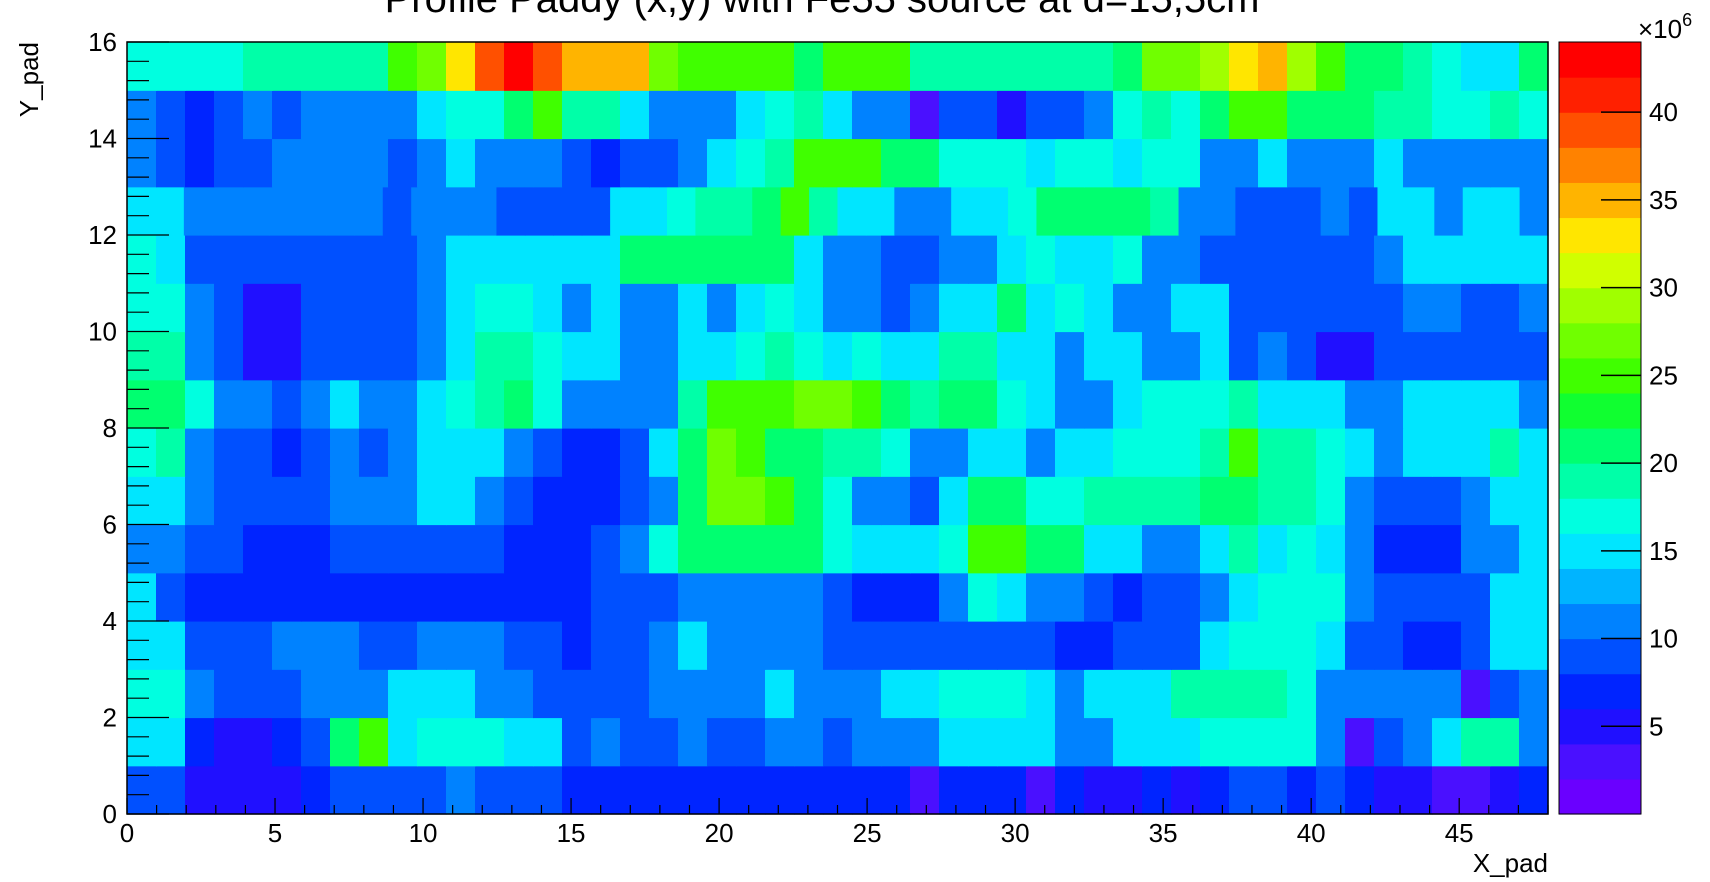  Describe the element at coordinates (102, 42) in the screenshot. I see `y-tick-label: 16` at that location.